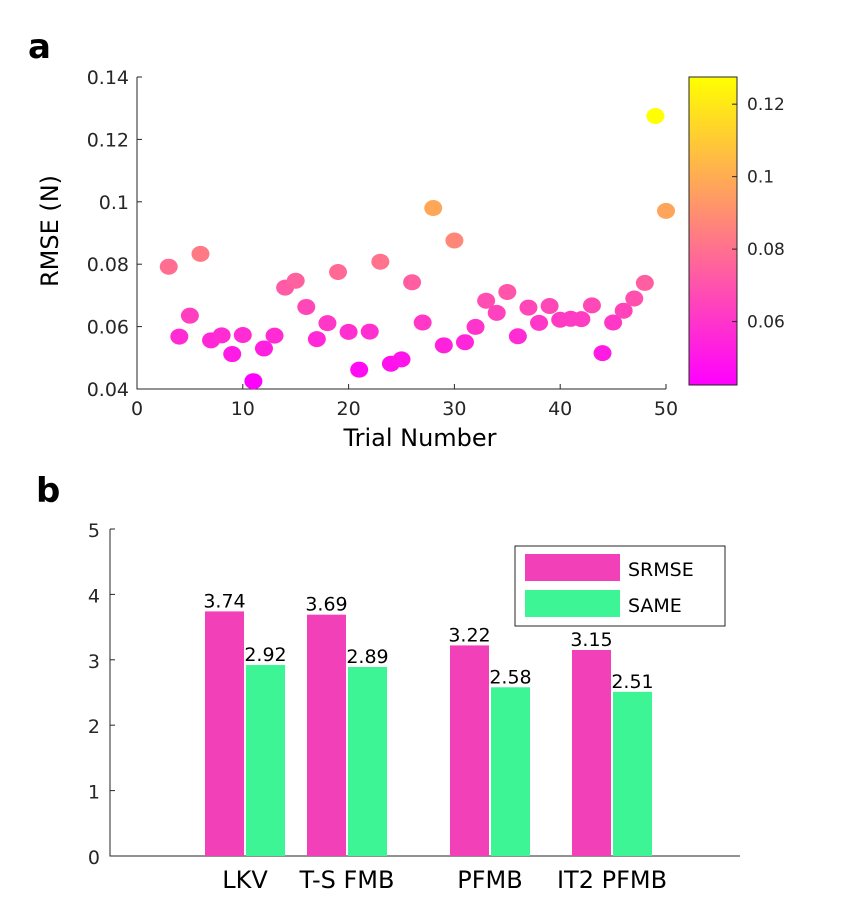  I want to click on legend-label-srmse: SRMSE, so click(661, 570).